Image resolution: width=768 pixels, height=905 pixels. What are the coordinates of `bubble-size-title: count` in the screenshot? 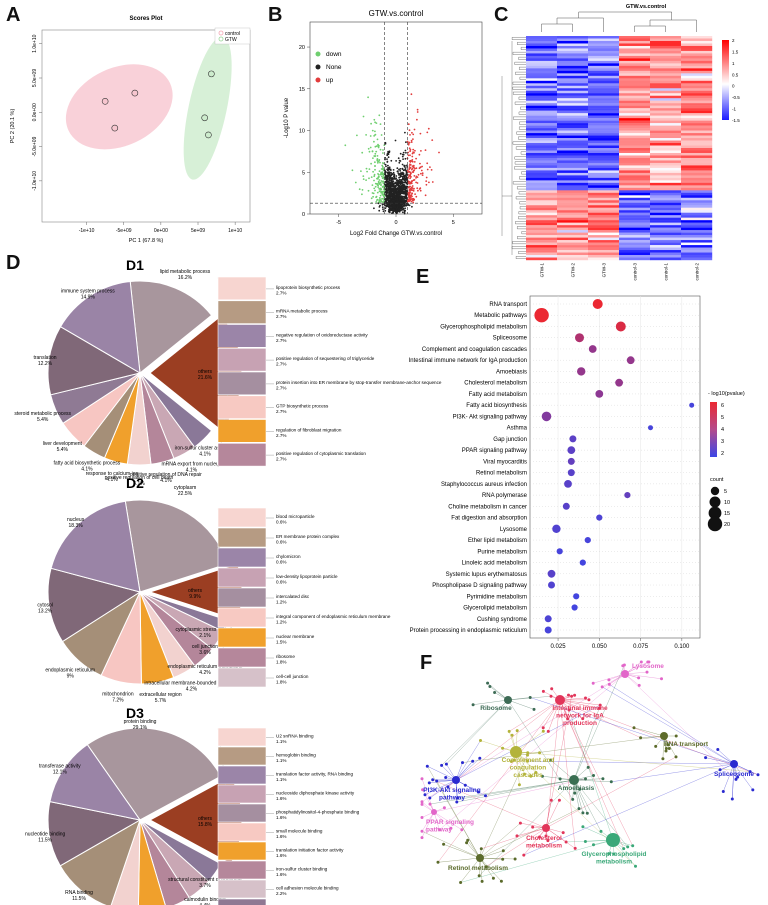 It's located at (717, 480).